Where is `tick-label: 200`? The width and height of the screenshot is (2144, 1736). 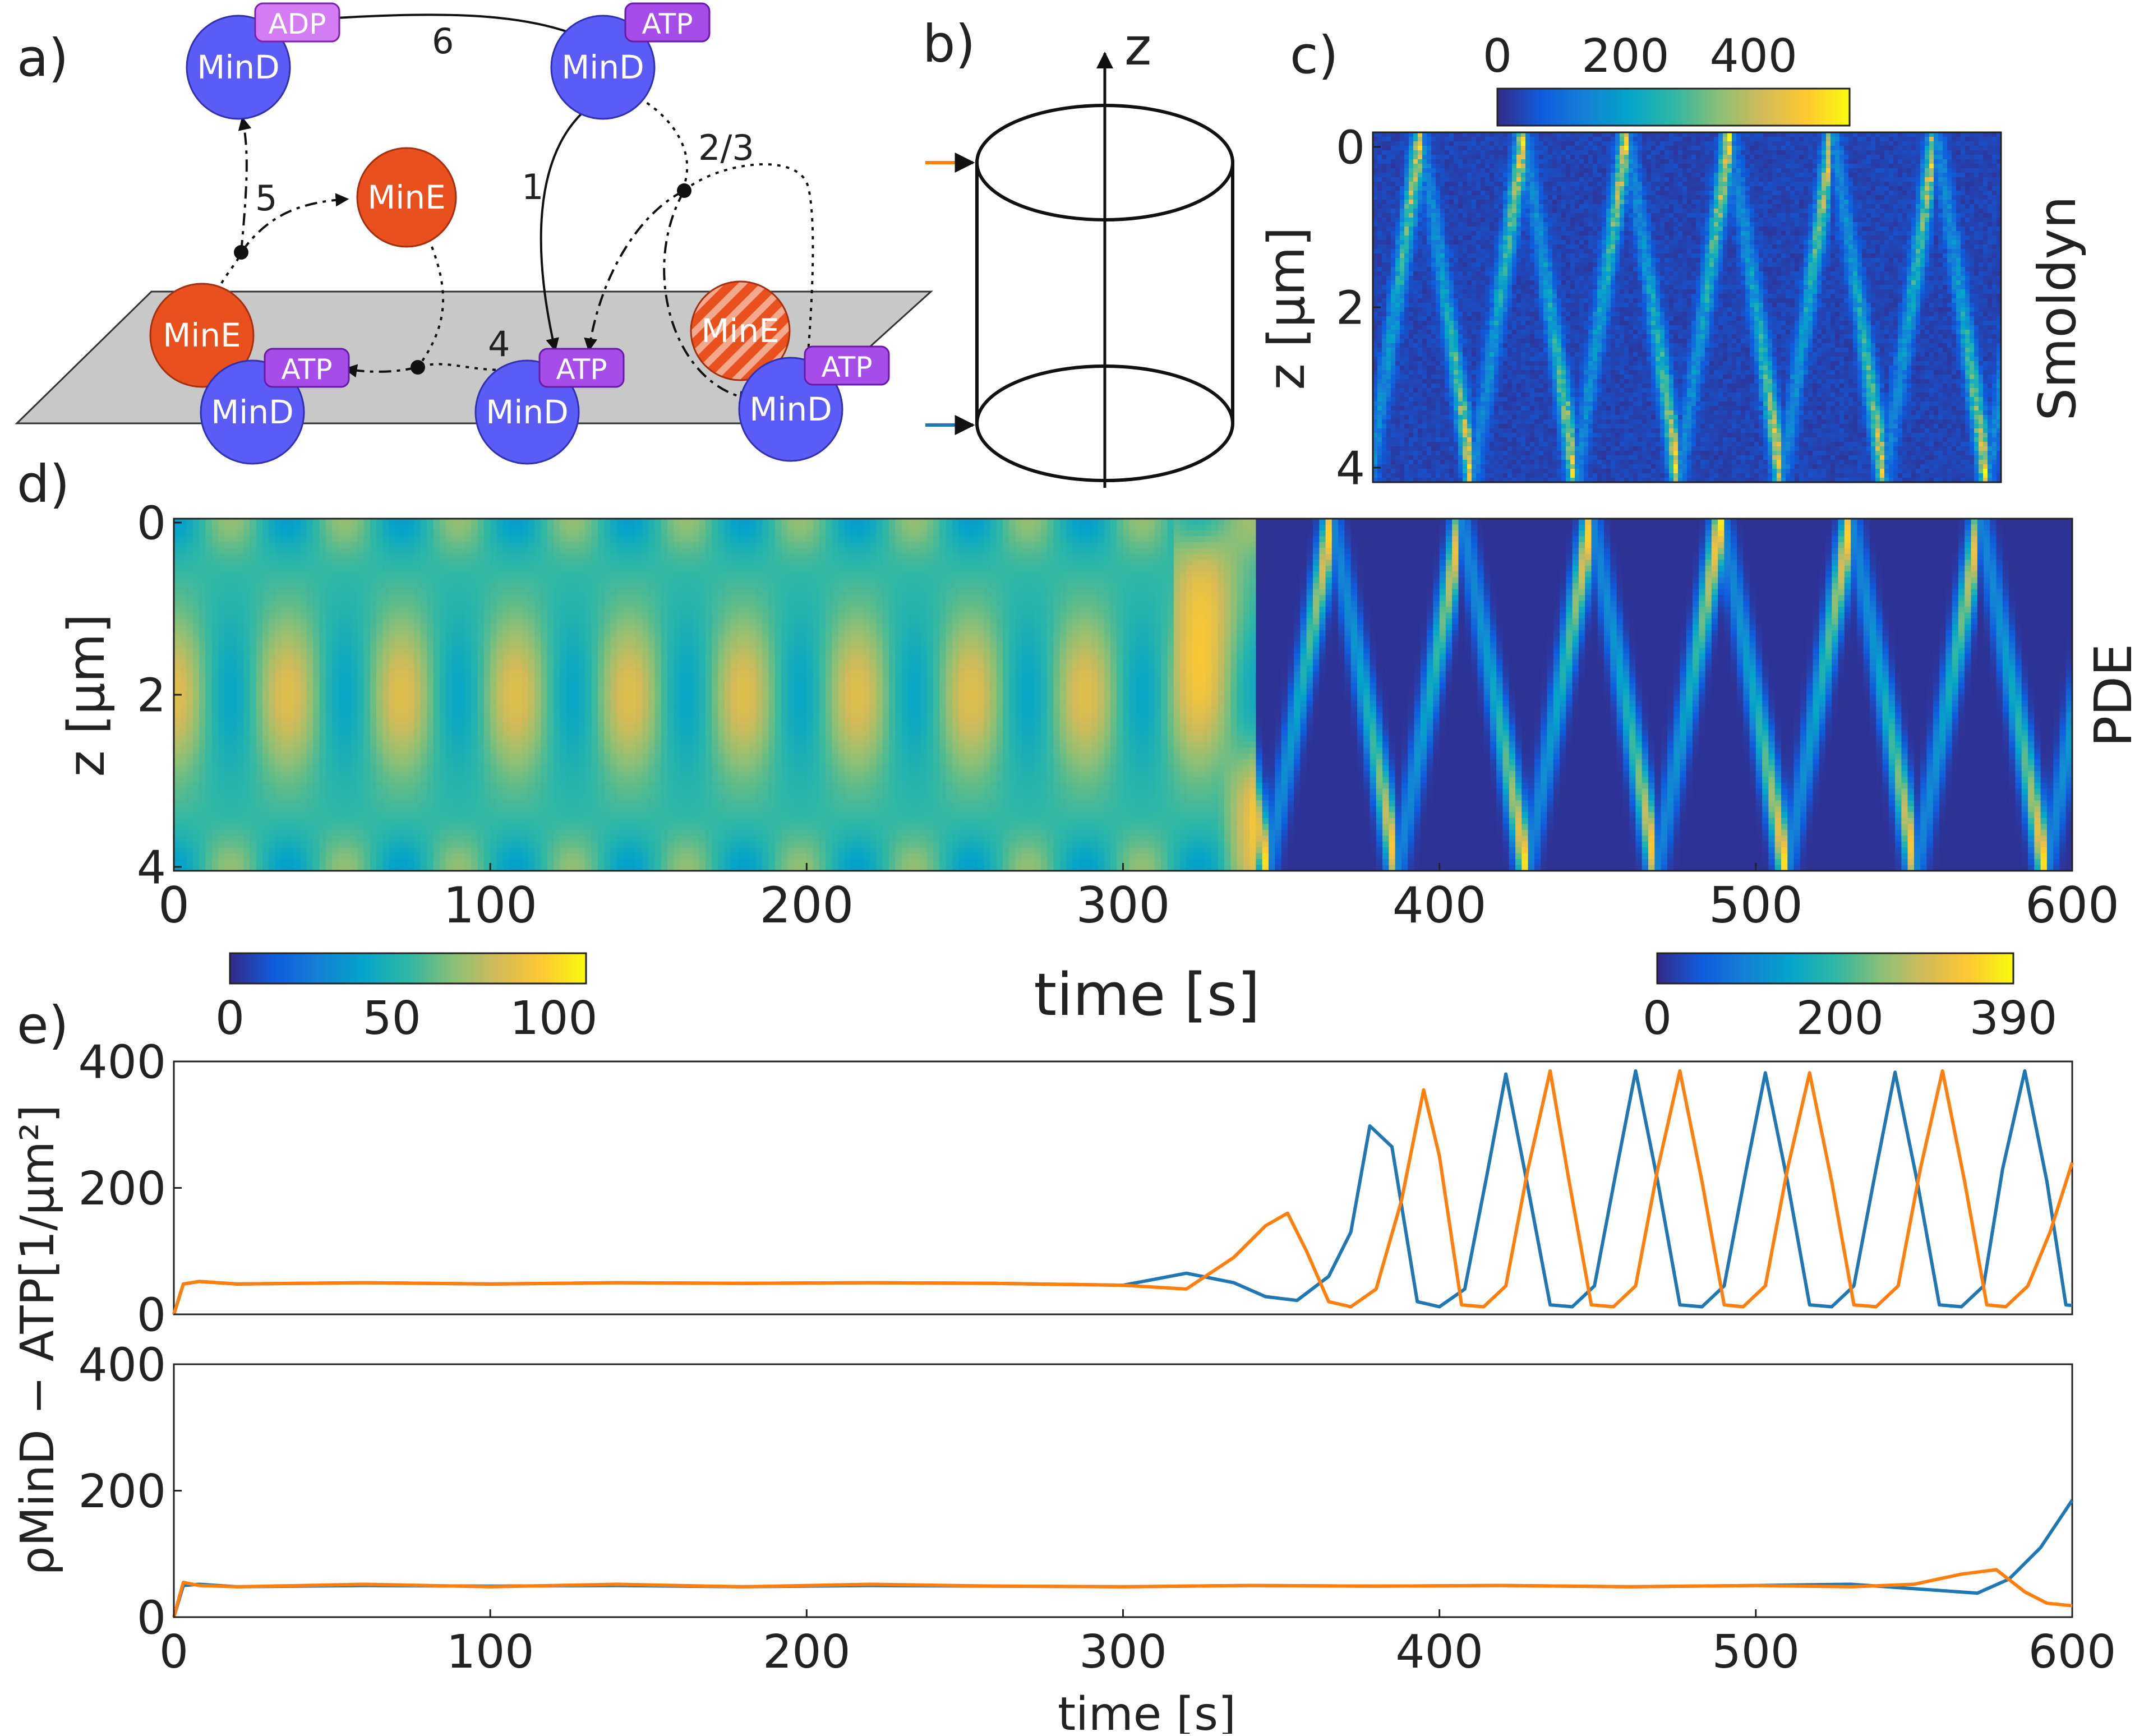 tick-label: 200 is located at coordinates (1626, 56).